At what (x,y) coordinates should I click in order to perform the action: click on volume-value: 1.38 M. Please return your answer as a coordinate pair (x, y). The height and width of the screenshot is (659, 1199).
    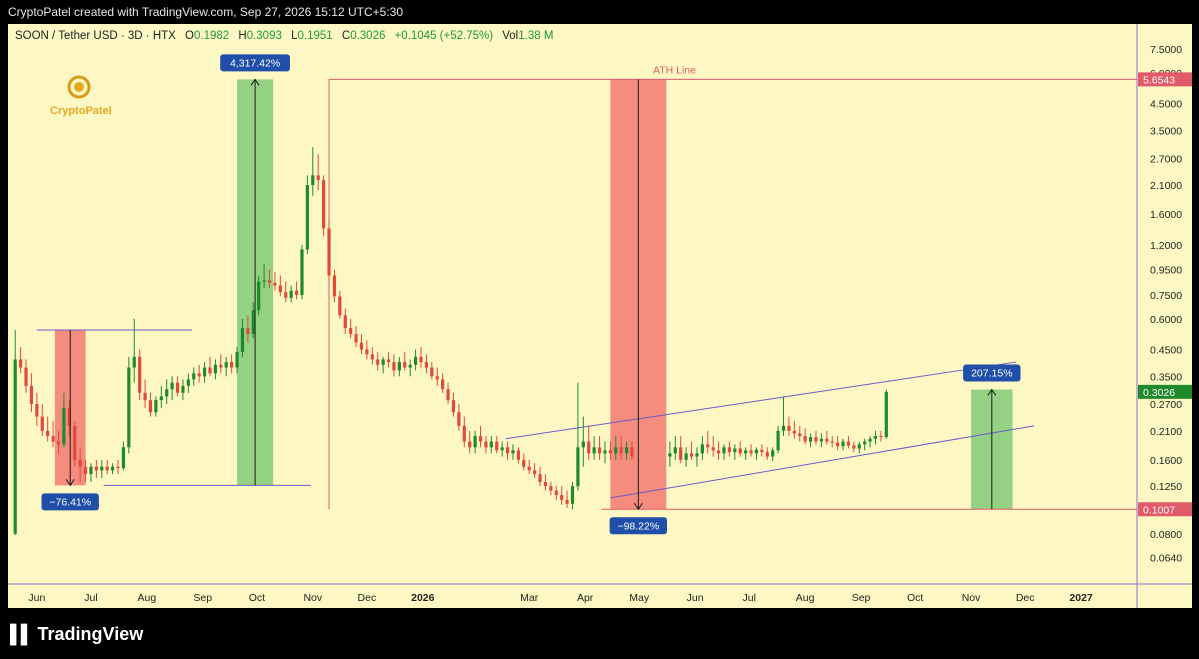
    Looking at the image, I should click on (536, 36).